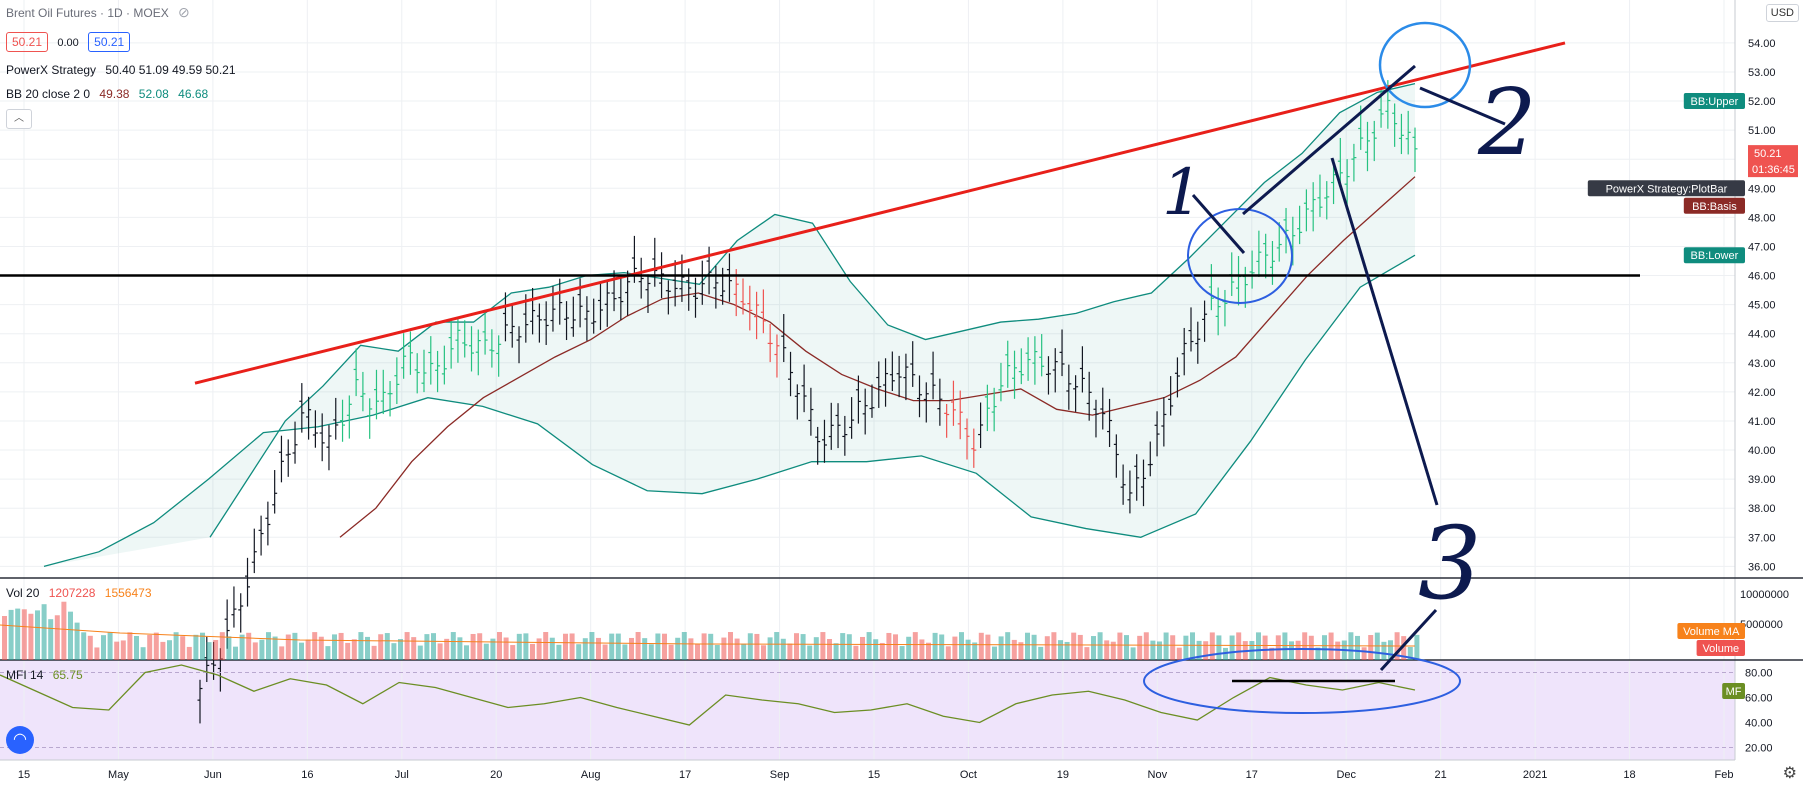 The height and width of the screenshot is (791, 1803). What do you see at coordinates (71, 42) in the screenshot?
I see `price-box-row: 50.21 0.00 50.21` at bounding box center [71, 42].